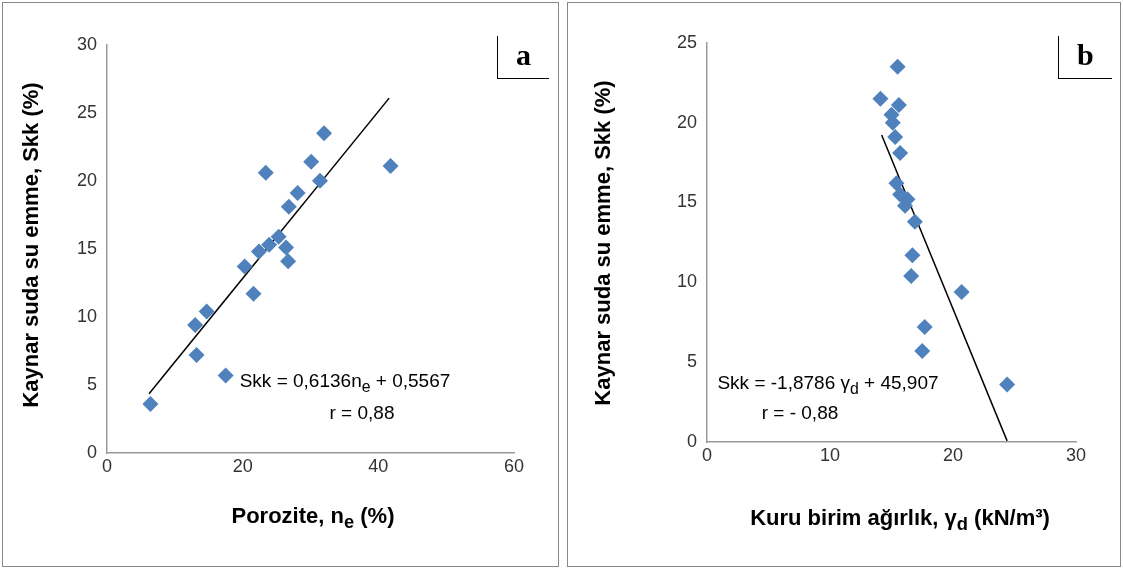 Image resolution: width=1123 pixels, height=569 pixels. I want to click on y-tick-label: 30, so click(86, 43).